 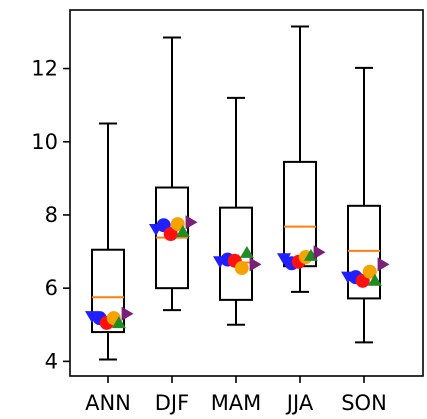 What do you see at coordinates (44, 142) in the screenshot?
I see `y-tick-label: 10` at bounding box center [44, 142].